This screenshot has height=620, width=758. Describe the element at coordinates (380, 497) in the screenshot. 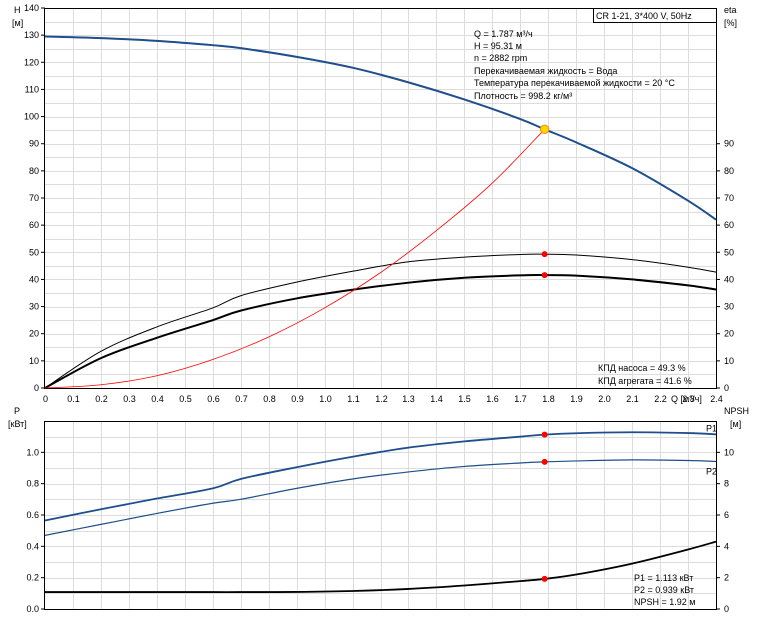

I see `series-p2-line` at that location.